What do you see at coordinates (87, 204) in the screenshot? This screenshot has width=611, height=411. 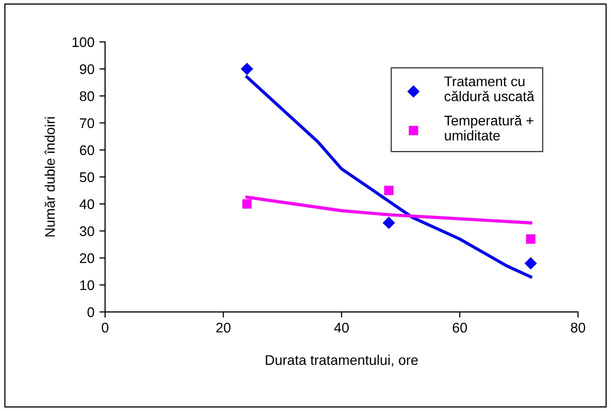 I see `y-tick-label: 40` at bounding box center [87, 204].